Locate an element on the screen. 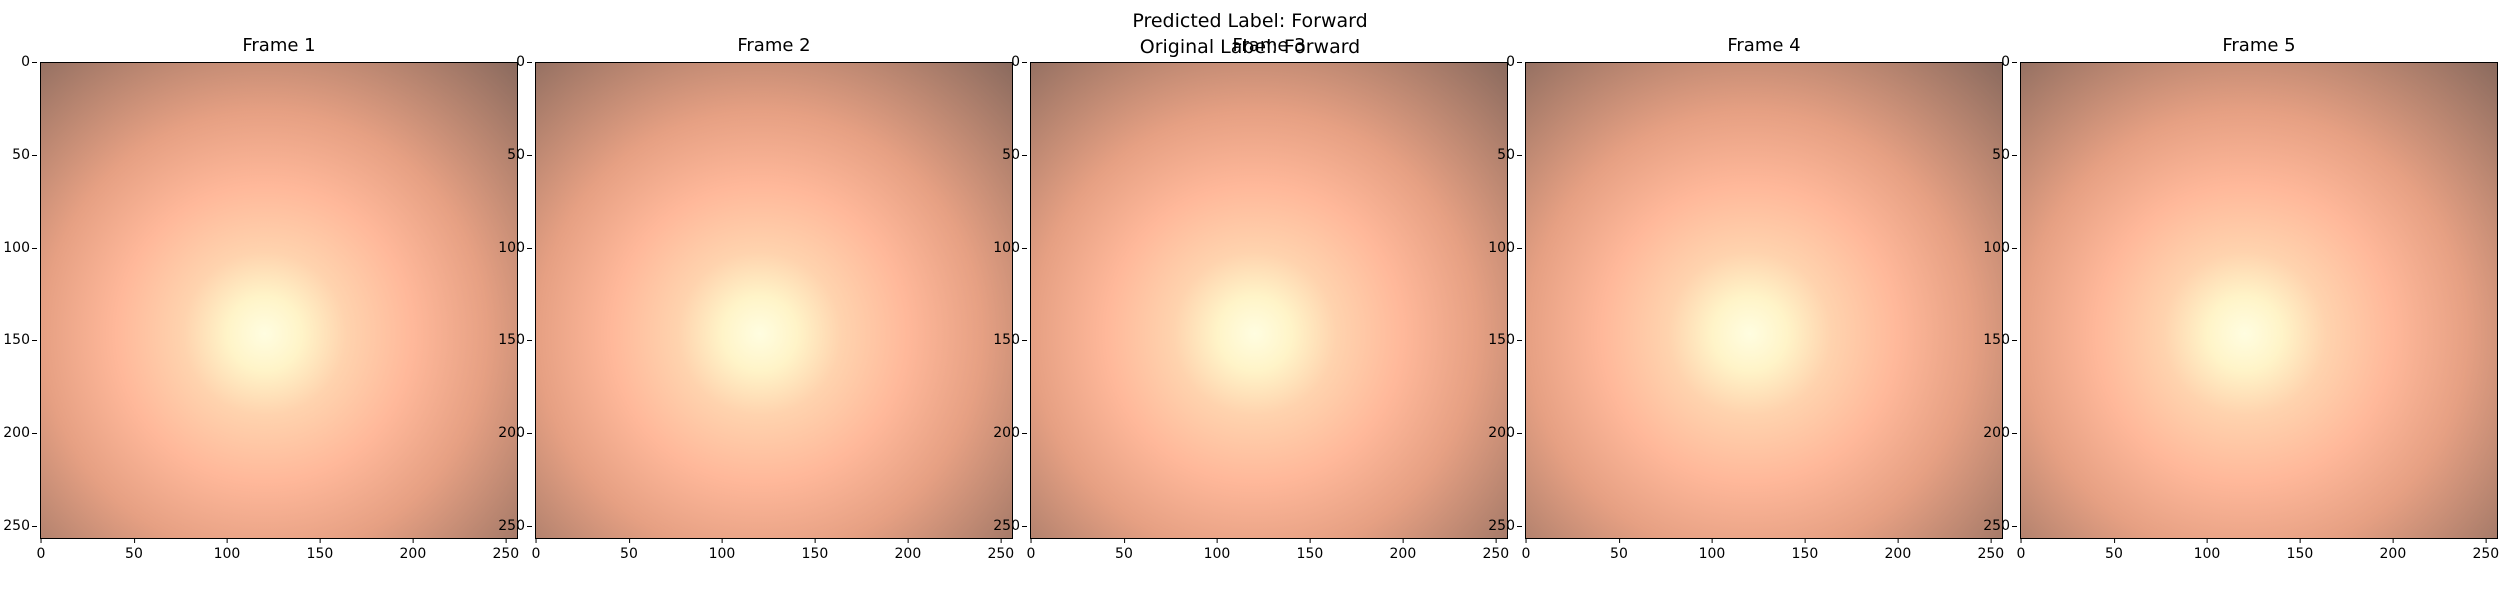  frame-title: Frame 5 is located at coordinates (2259, 45).